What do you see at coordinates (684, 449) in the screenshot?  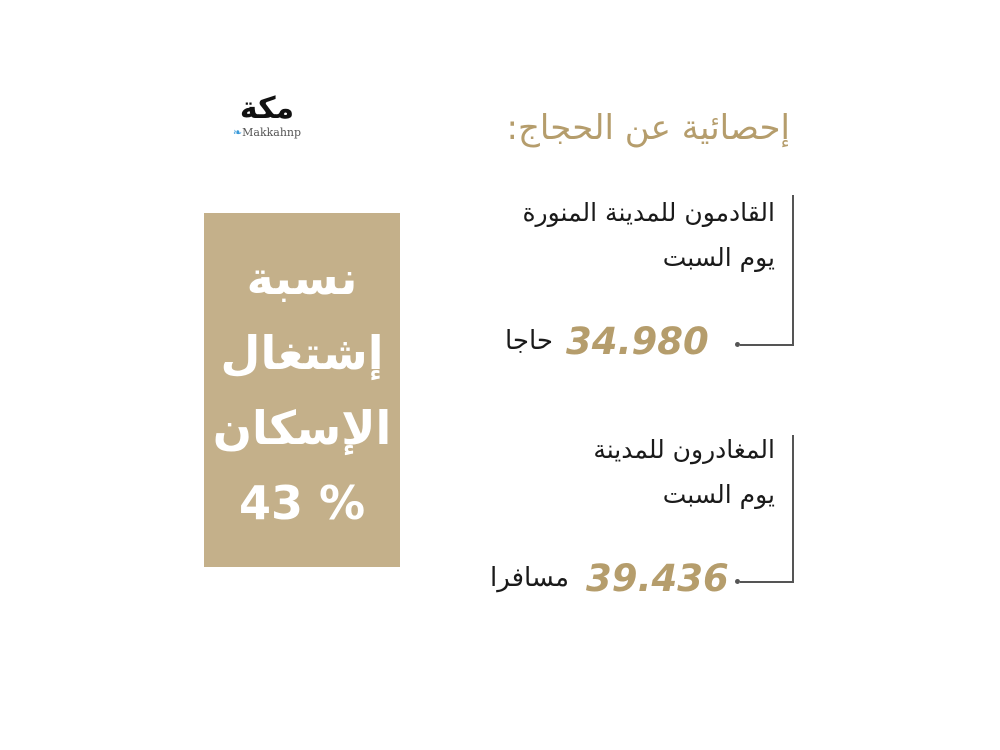 I see `label-line: المغادرون للمدينة` at bounding box center [684, 449].